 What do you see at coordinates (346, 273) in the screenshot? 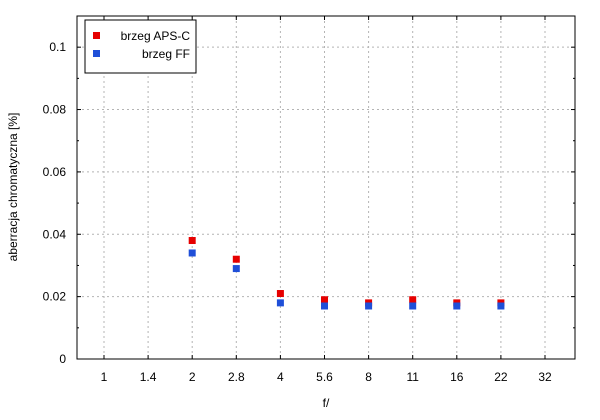
I see `data-points` at bounding box center [346, 273].